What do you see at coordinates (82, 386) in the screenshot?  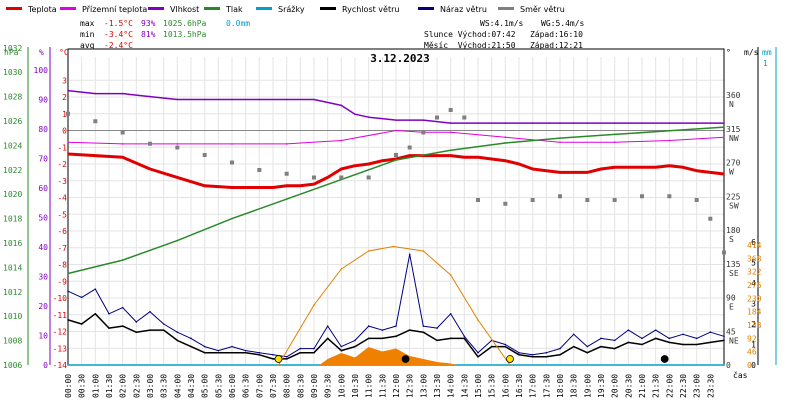 I see `time-tick: 00:30` at bounding box center [82, 386].